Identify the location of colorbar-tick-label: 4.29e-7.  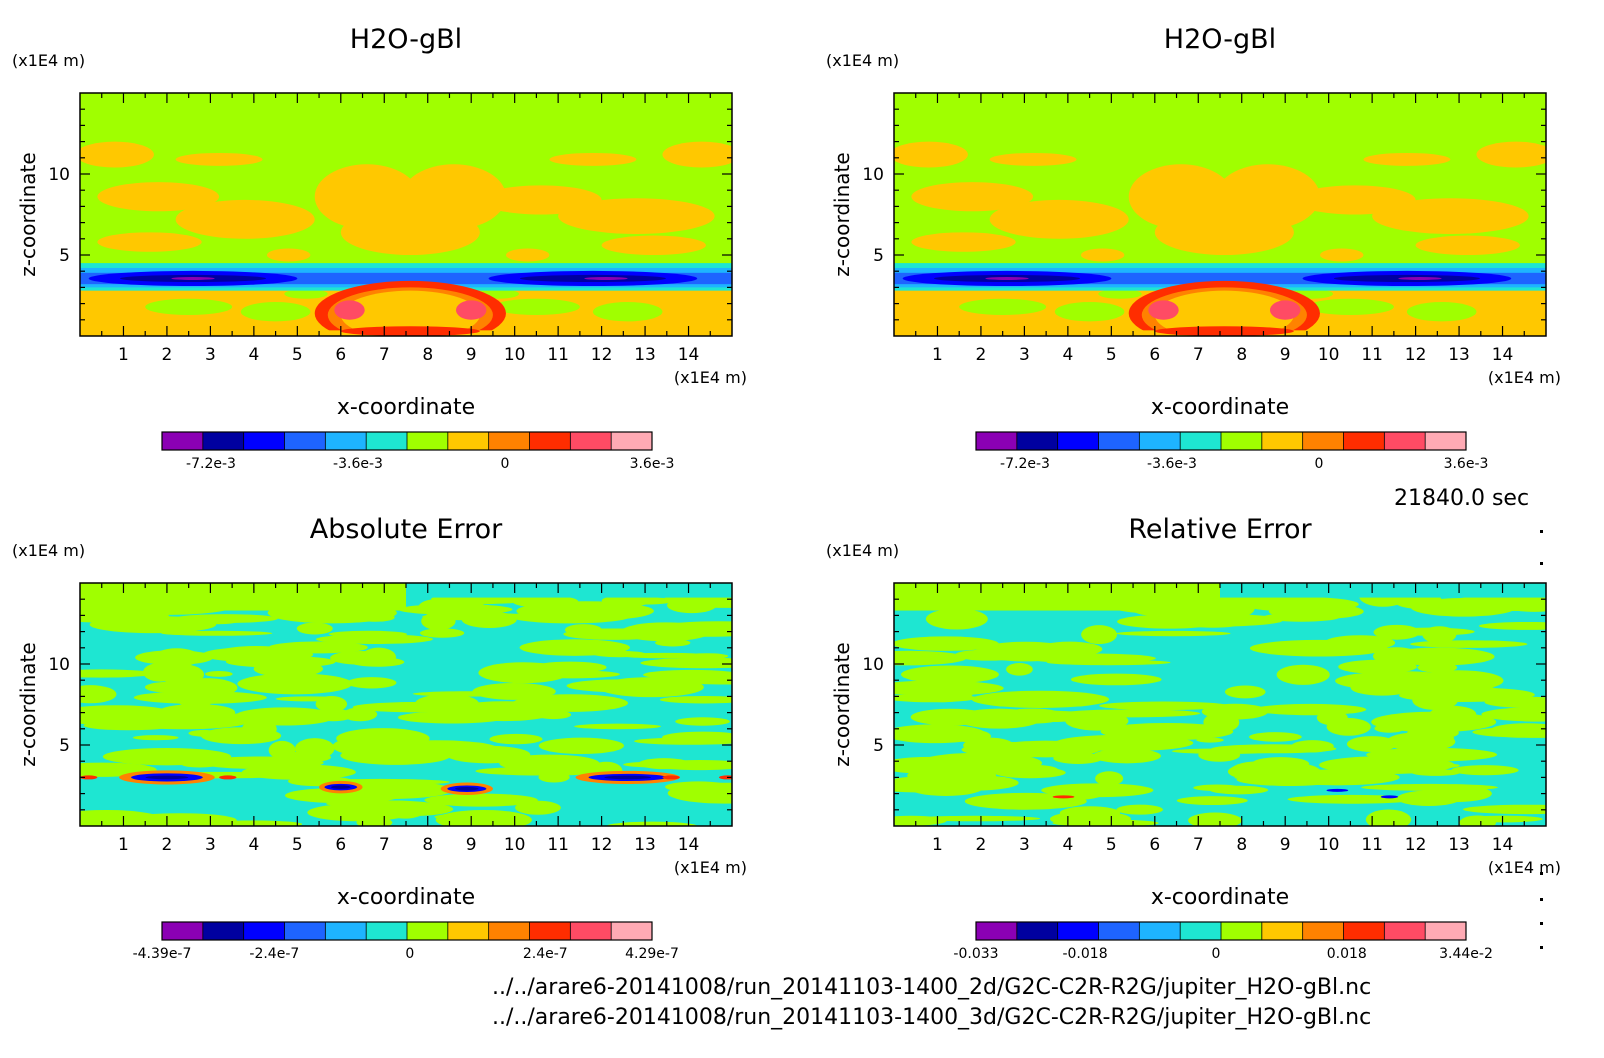
(652, 954).